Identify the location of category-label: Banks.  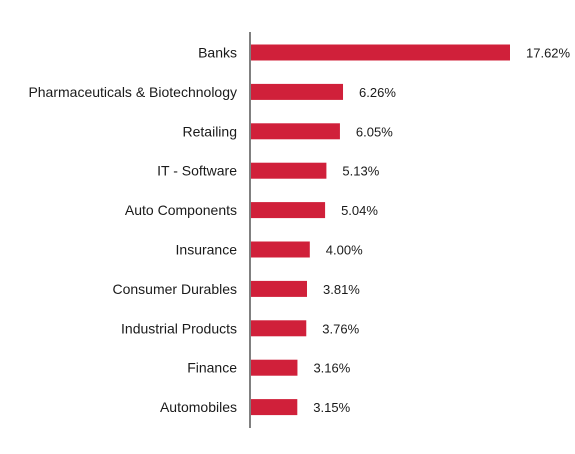
(217, 53).